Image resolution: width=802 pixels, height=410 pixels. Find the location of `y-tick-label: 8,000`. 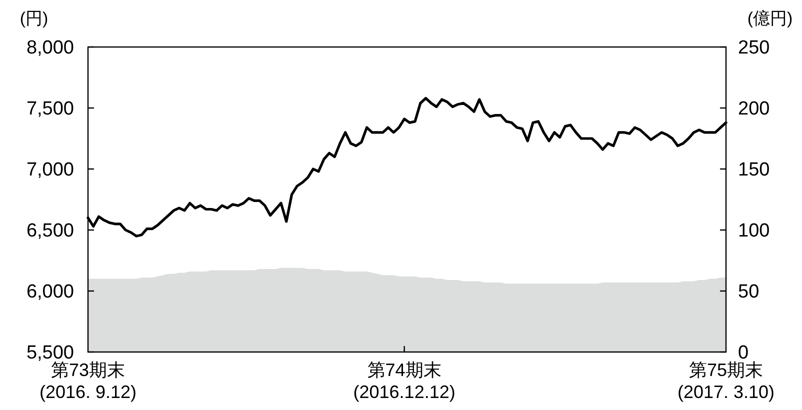

y-tick-label: 8,000 is located at coordinates (50, 48).